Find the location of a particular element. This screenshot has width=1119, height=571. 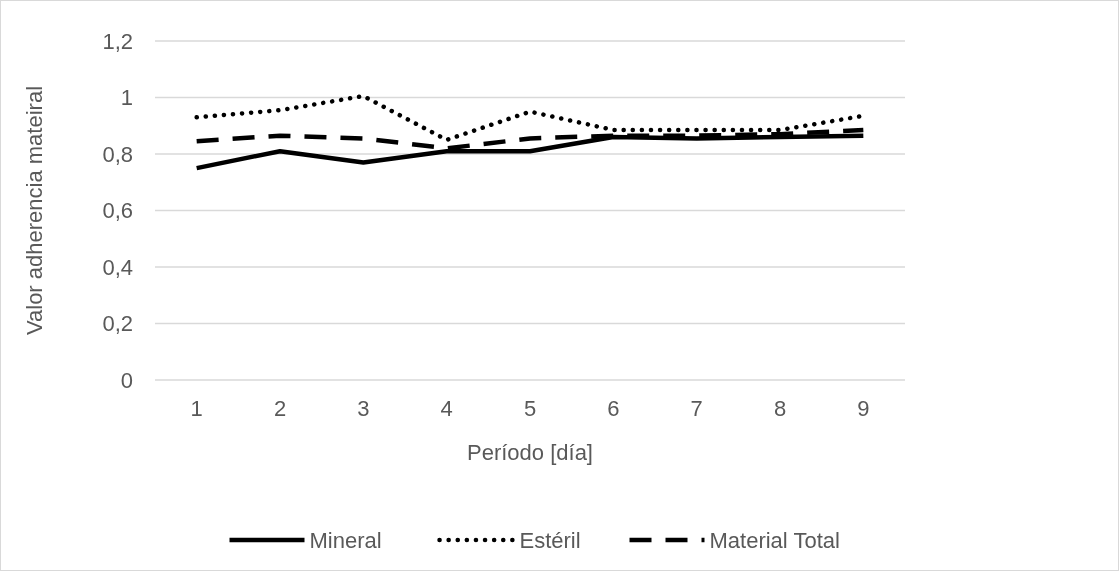

y-tick-label: 0 is located at coordinates (126, 380).